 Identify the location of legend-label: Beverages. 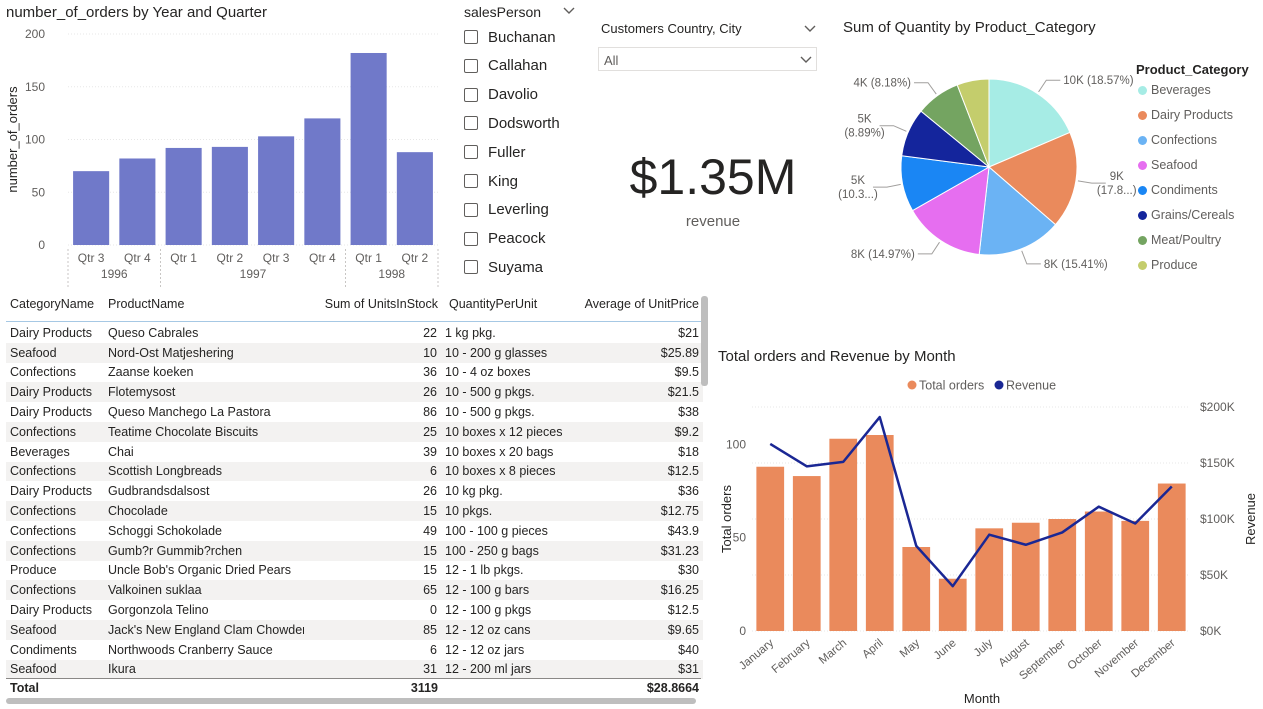
(1181, 90).